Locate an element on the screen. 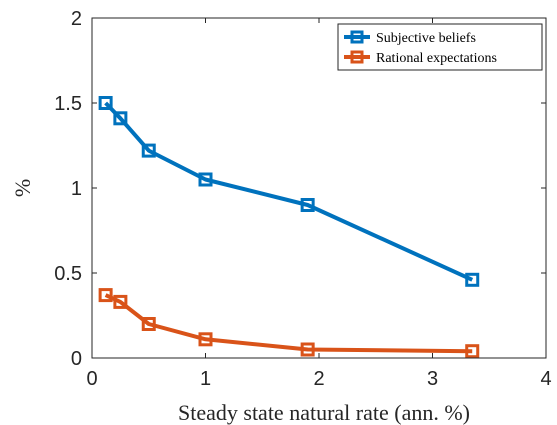 This screenshot has height=425, width=557. legend: Subjective beliefs Rational expectations is located at coordinates (440, 47).